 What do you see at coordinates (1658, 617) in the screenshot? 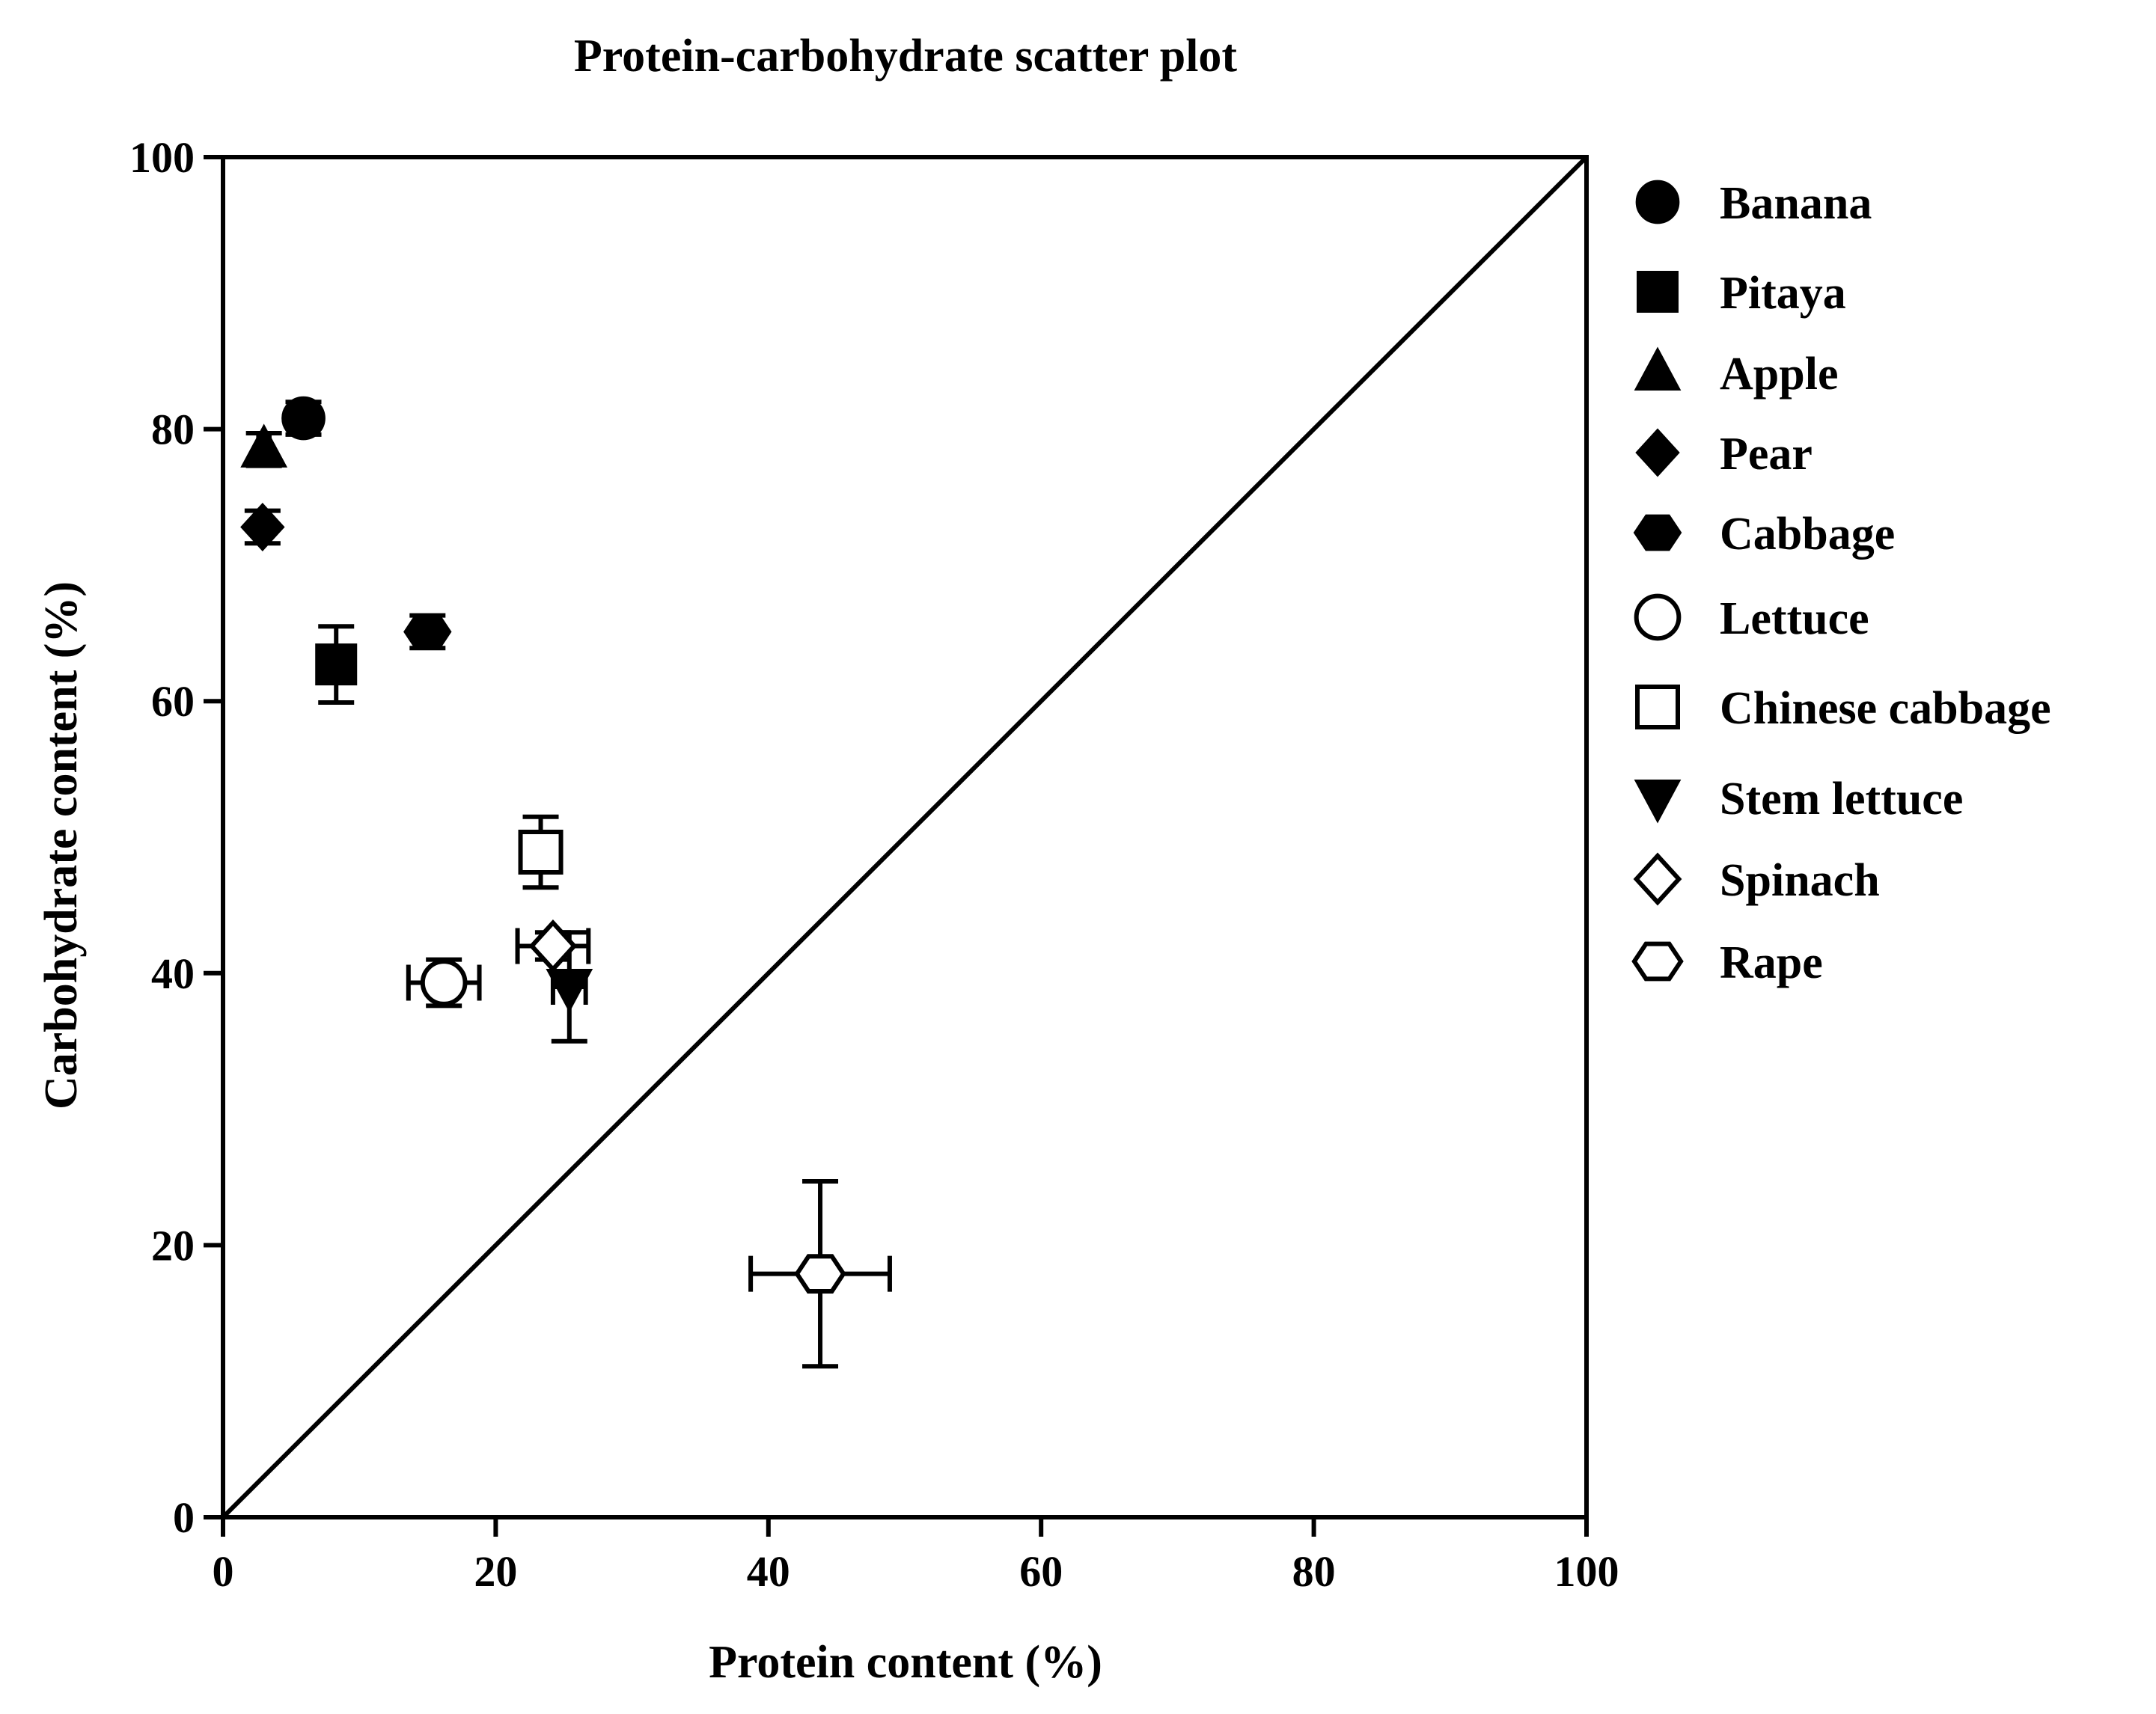
I see `legend-marker-lettuce` at bounding box center [1658, 617].